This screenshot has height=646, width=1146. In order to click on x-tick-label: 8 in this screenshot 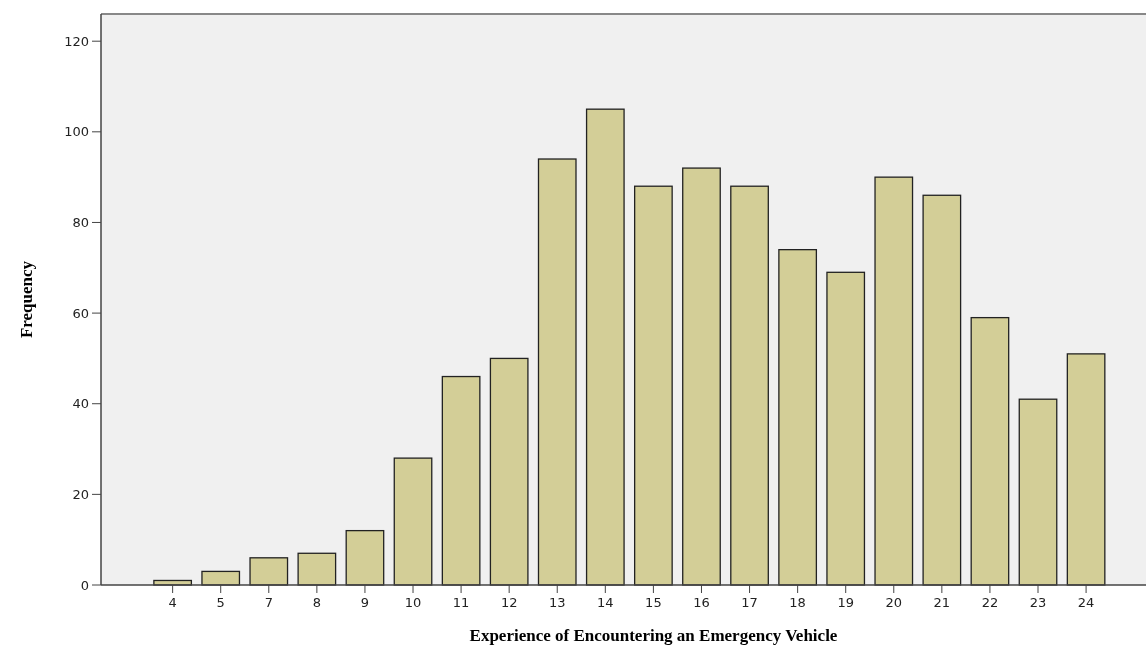, I will do `click(316, 602)`.